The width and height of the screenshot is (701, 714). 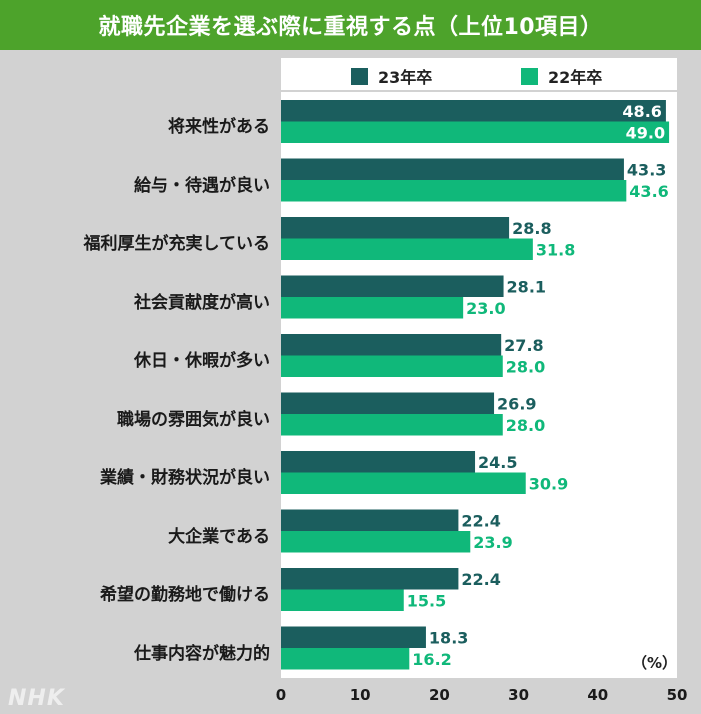 What do you see at coordinates (439, 695) in the screenshot?
I see `x-tick-label: 20` at bounding box center [439, 695].